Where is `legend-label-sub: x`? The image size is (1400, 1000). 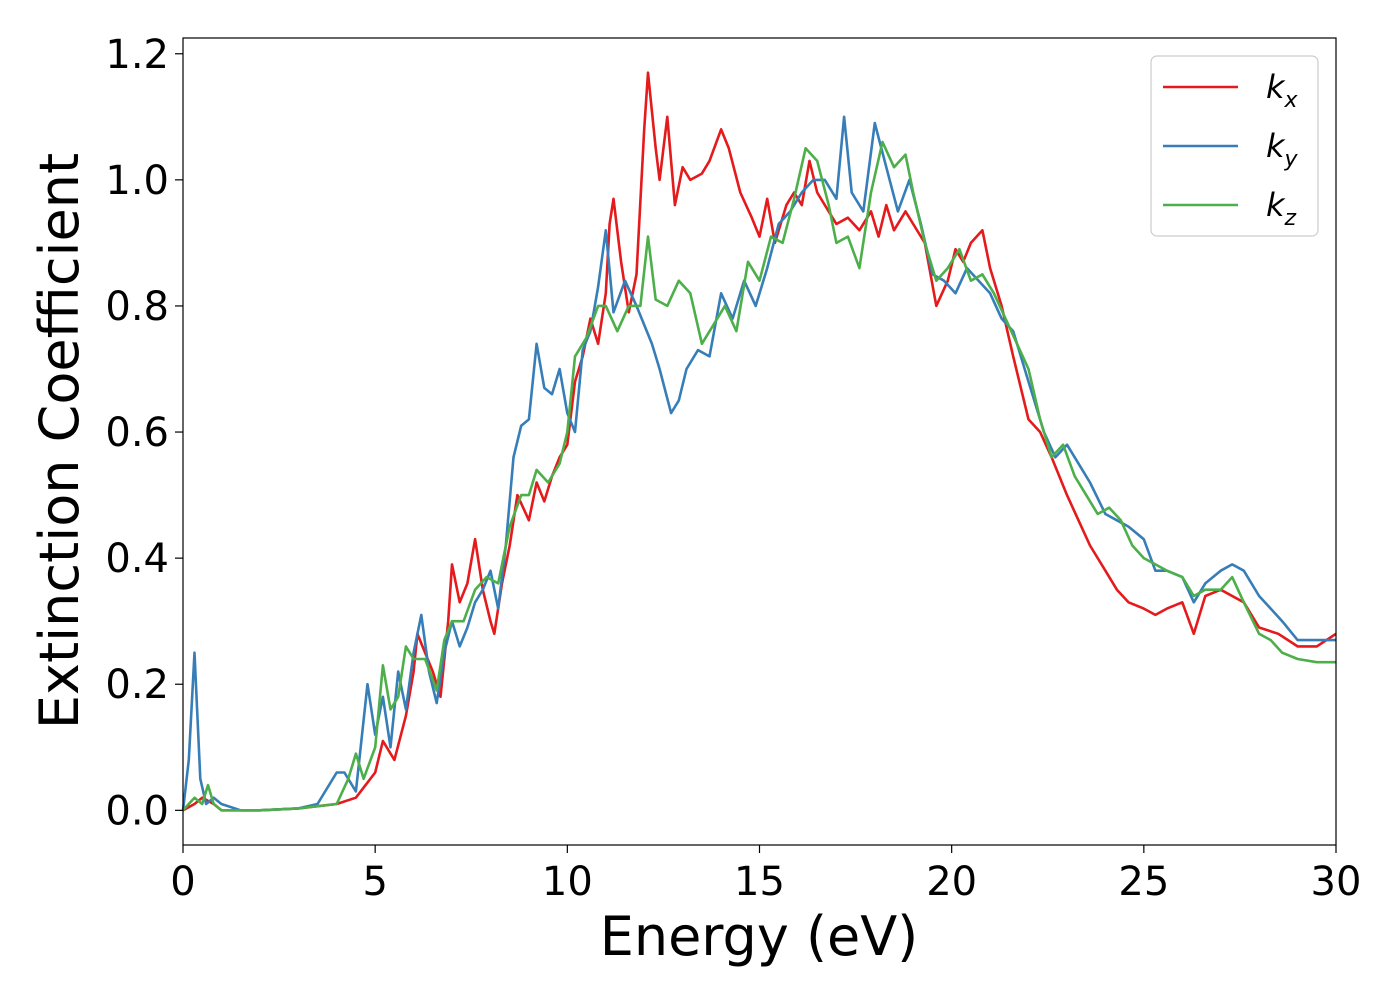 legend-label-sub: x is located at coordinates (1291, 100).